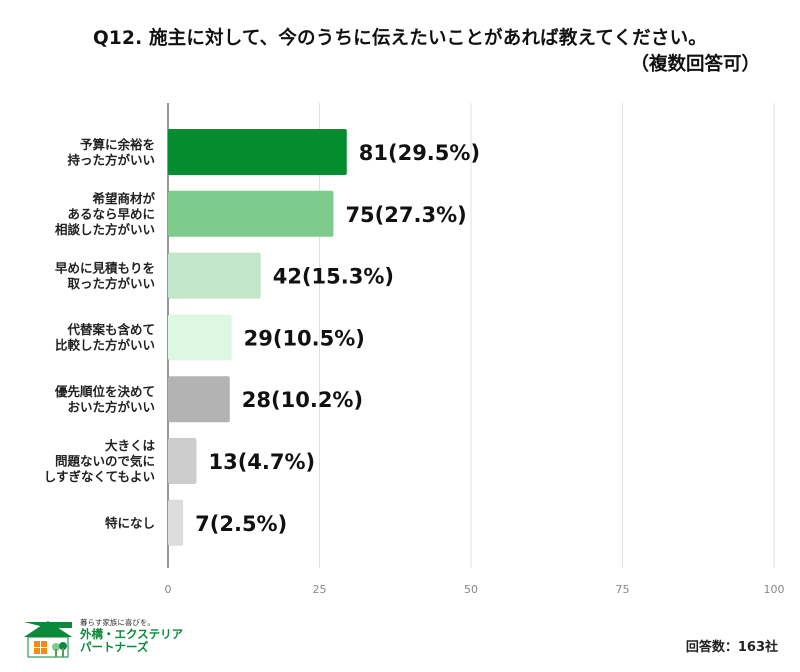 The image size is (800, 672). I want to click on x-tick-label: 25, so click(320, 589).